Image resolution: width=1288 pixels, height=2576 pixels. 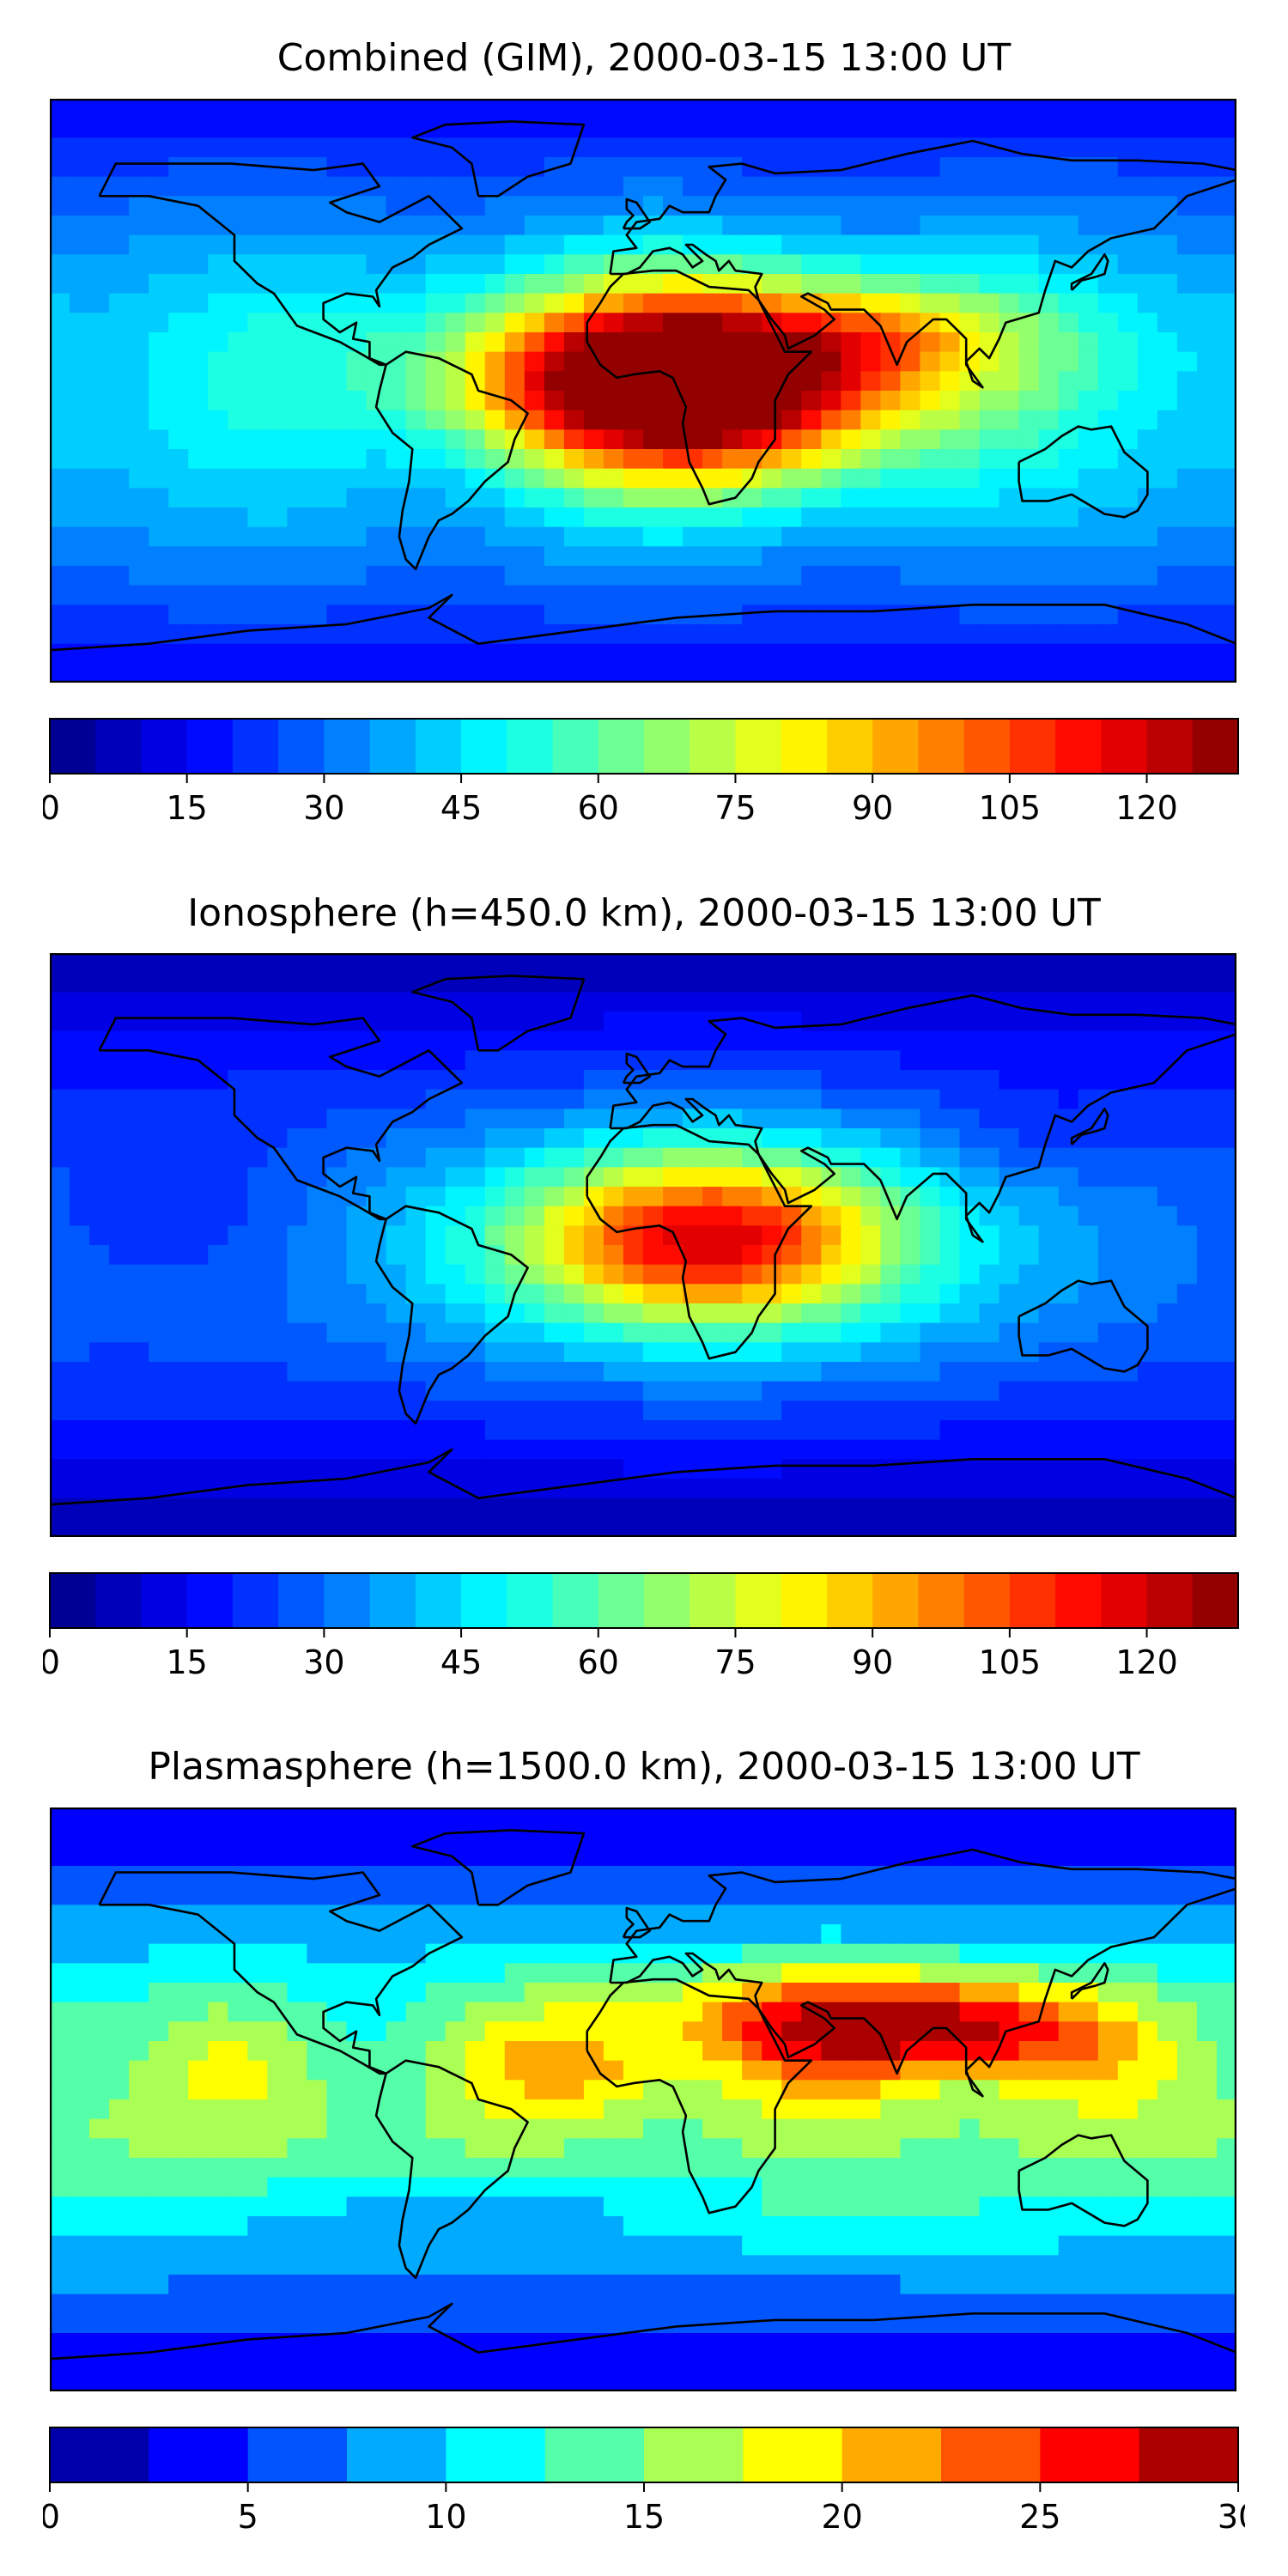 I want to click on colorbar-tick-label: 20, so click(x=841, y=2517).